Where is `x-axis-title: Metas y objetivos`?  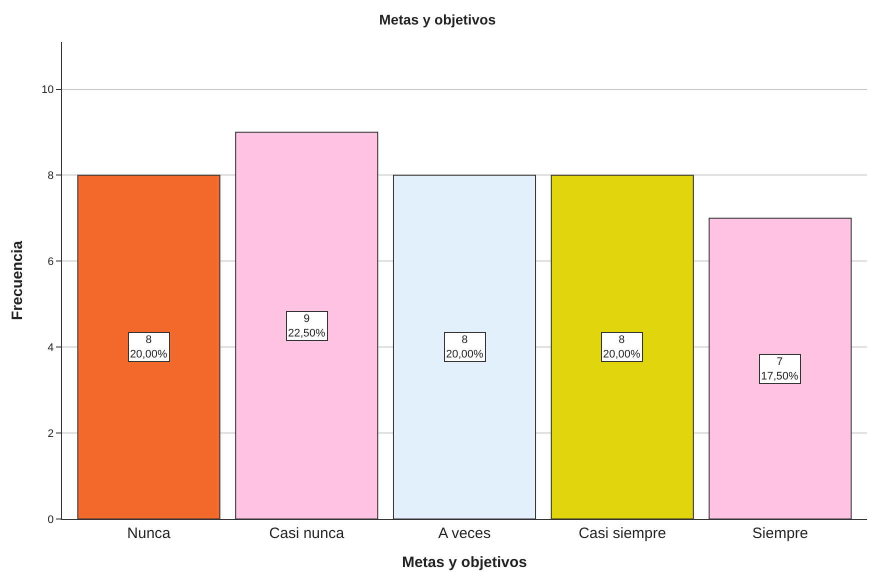
x-axis-title: Metas y objetivos is located at coordinates (465, 562).